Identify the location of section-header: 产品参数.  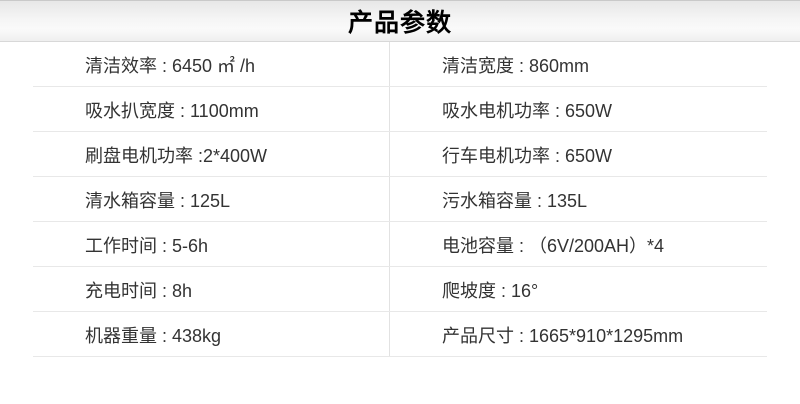
(400, 21).